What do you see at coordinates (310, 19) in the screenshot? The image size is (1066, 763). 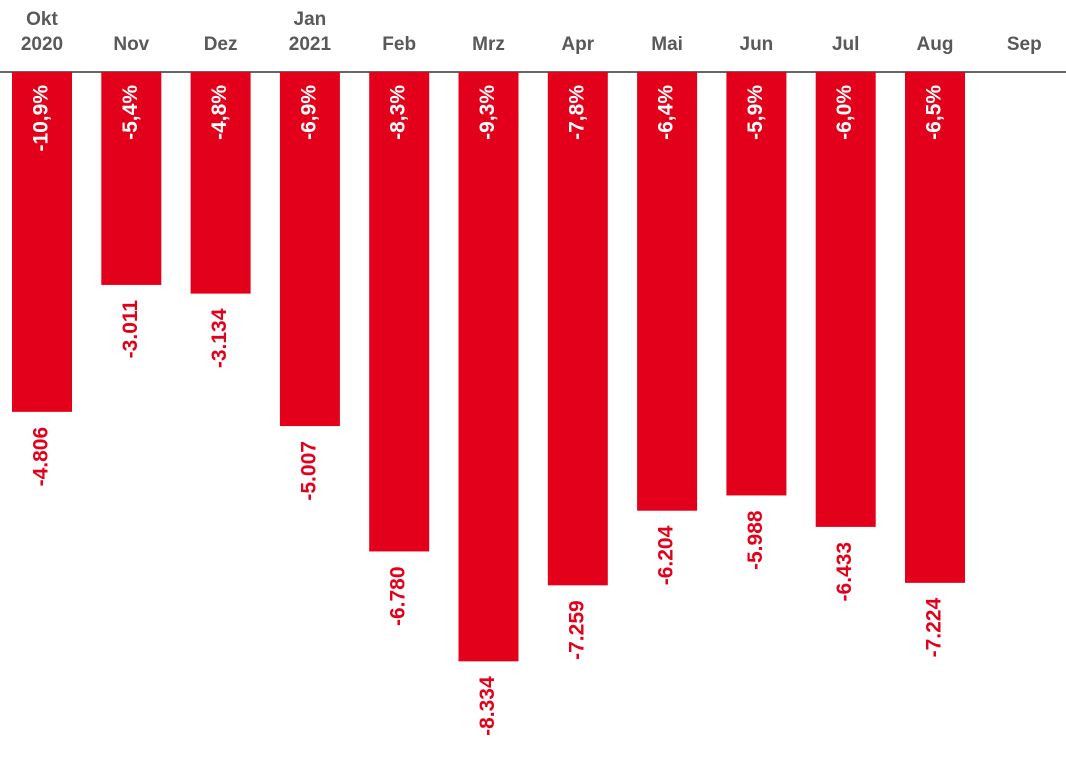 I see `x-tick-label-line: Jan` at bounding box center [310, 19].